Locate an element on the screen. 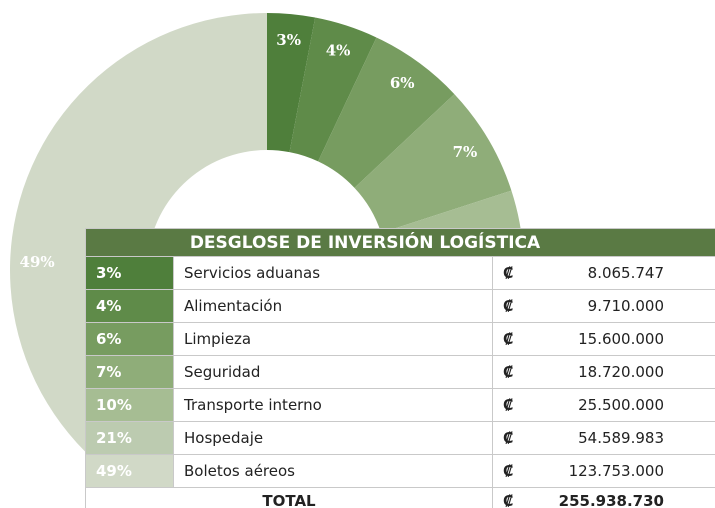 The width and height of the screenshot is (715, 508). amount: 9.710.000 is located at coordinates (619, 306).